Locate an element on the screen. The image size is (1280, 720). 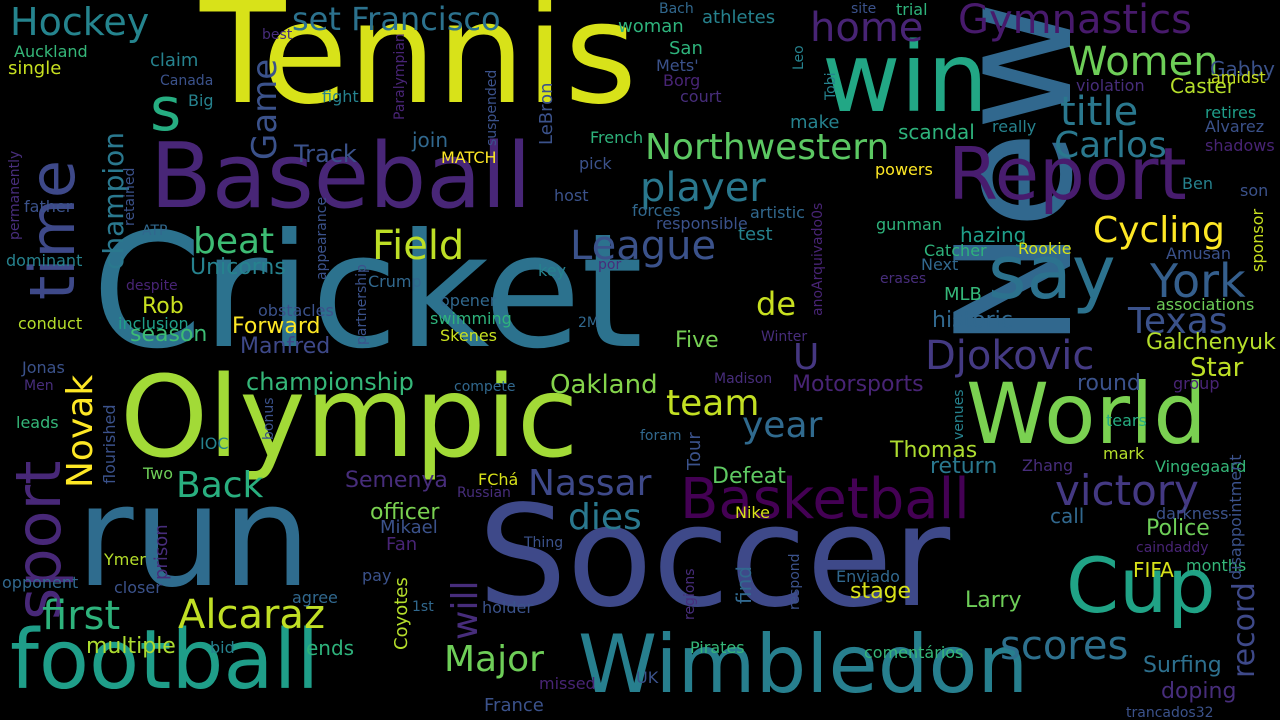
cloud-word: Star is located at coordinates (1217, 368).